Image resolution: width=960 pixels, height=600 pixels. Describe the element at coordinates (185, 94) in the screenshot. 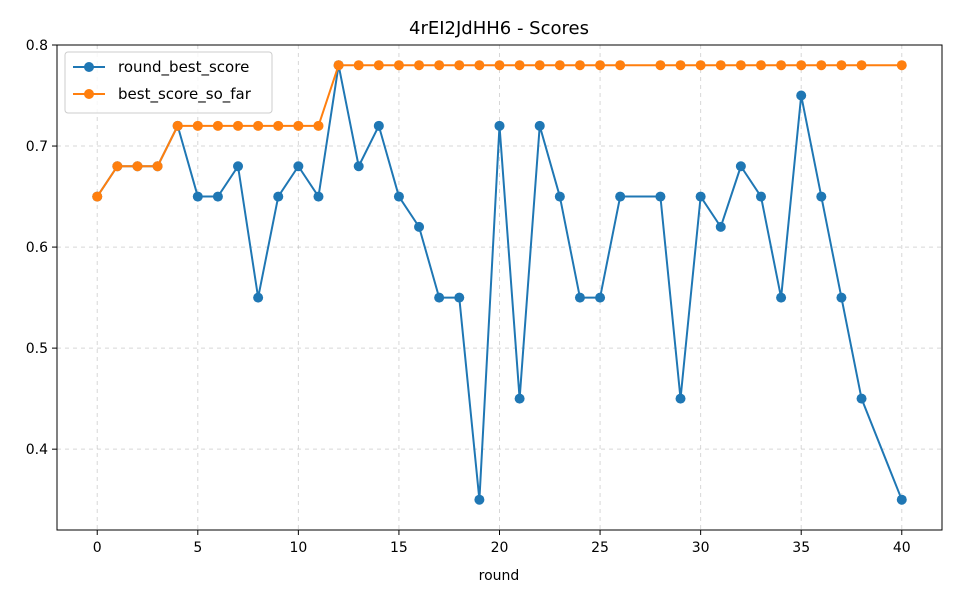

I see `legend-label: best_score_so_far` at that location.